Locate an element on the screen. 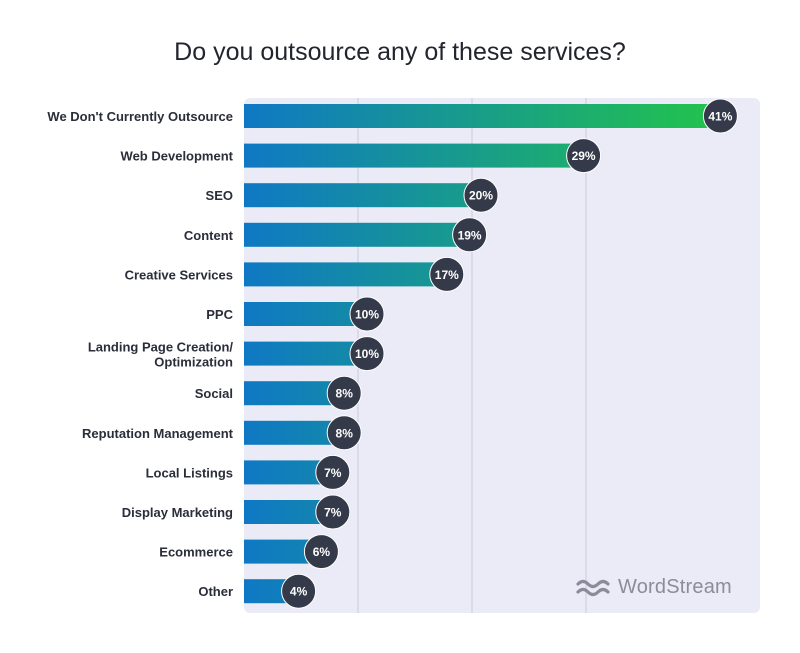 The height and width of the screenshot is (653, 800). value-label: 4% is located at coordinates (299, 592).